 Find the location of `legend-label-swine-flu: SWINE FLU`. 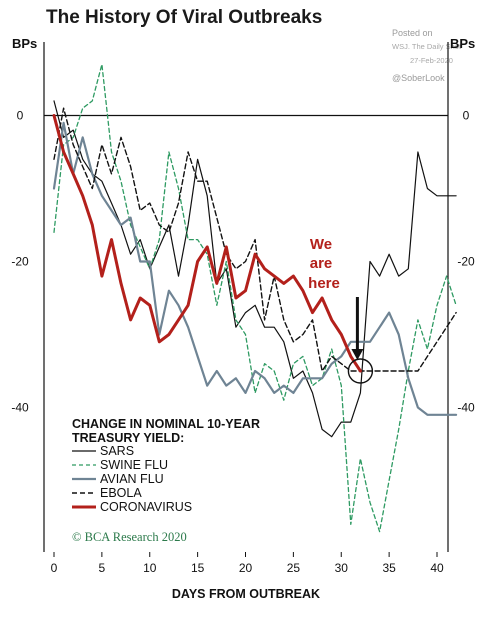

legend-label-swine-flu: SWINE FLU is located at coordinates (134, 465).